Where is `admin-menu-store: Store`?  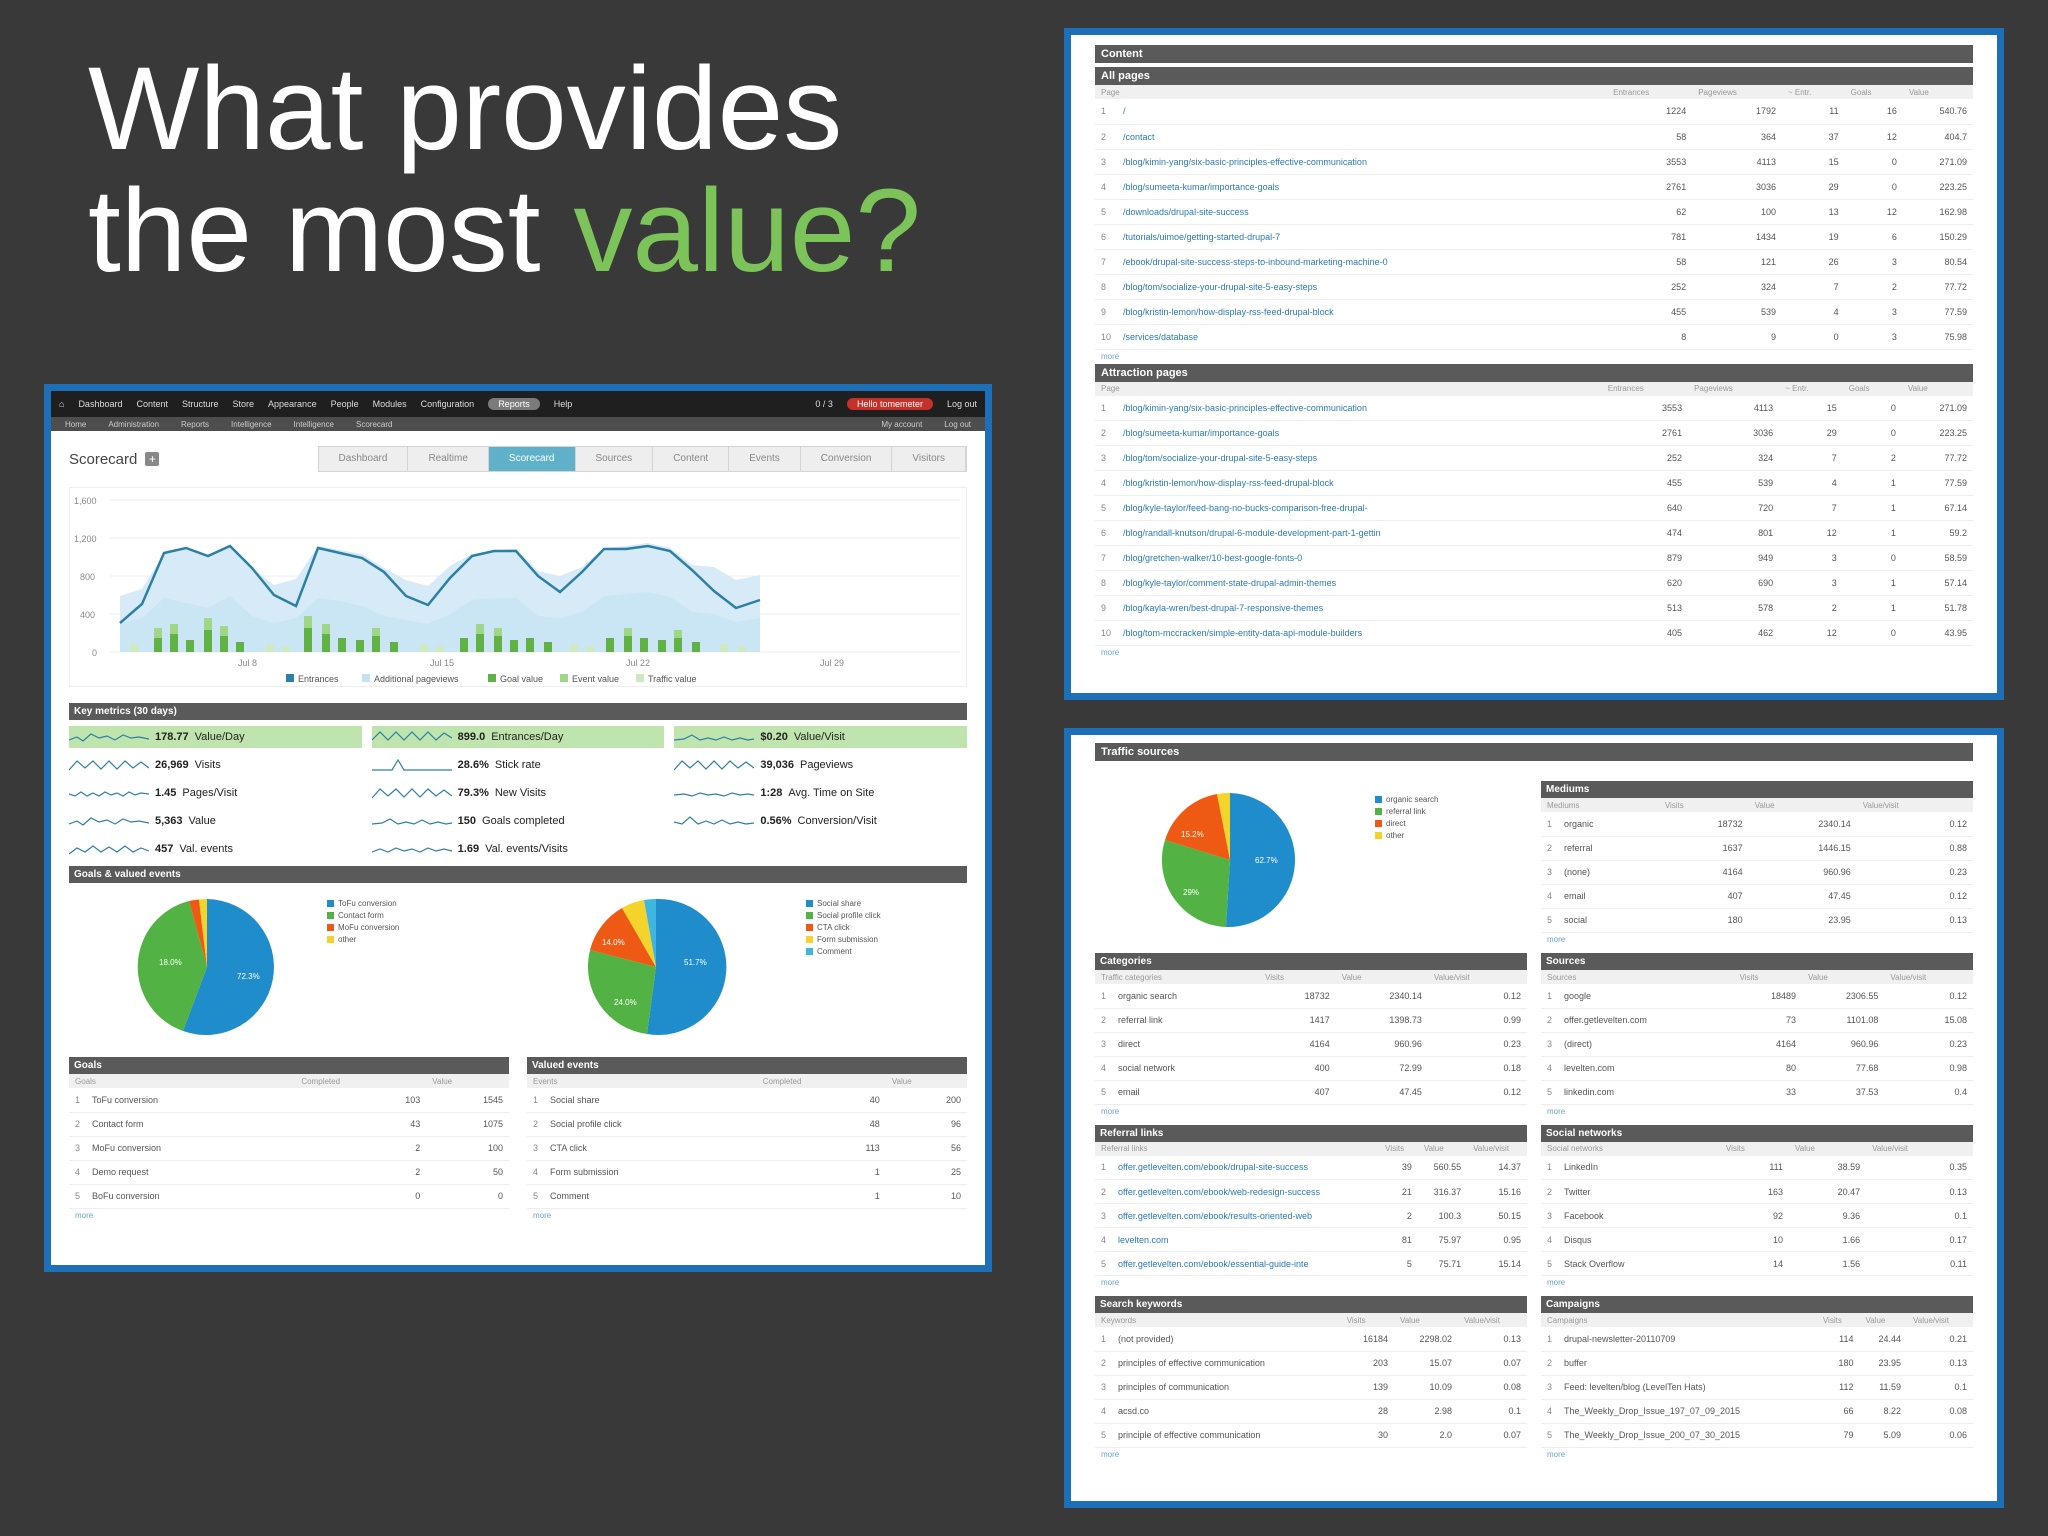
admin-menu-store: Store is located at coordinates (243, 404).